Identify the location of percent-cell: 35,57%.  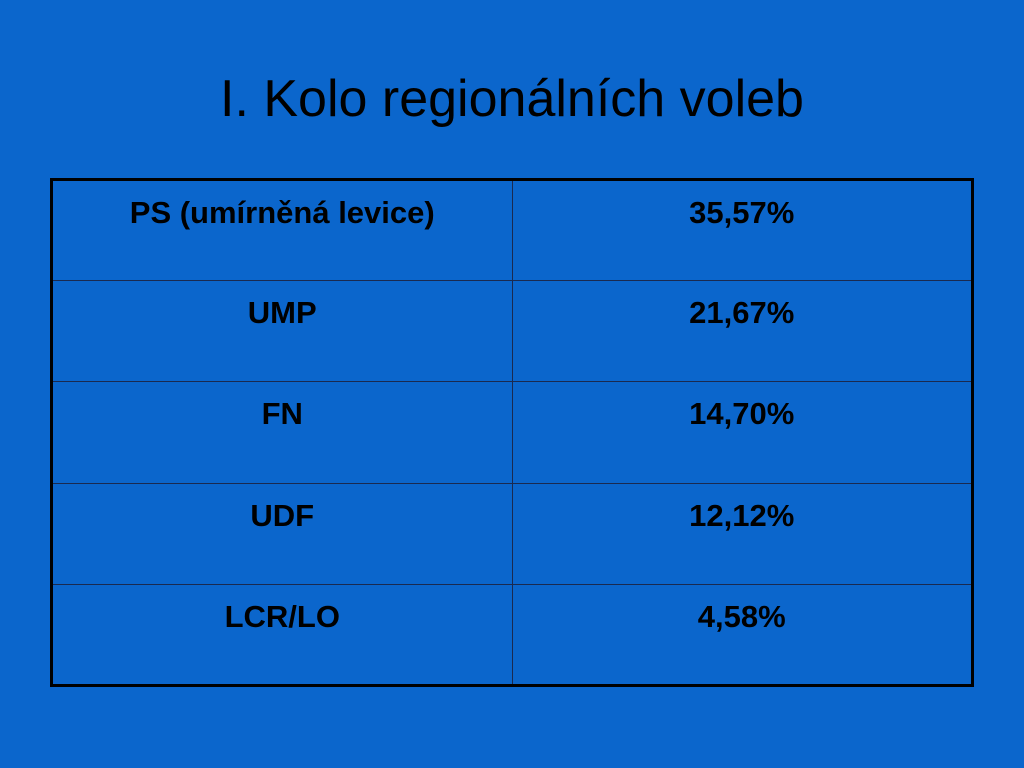
(742, 230).